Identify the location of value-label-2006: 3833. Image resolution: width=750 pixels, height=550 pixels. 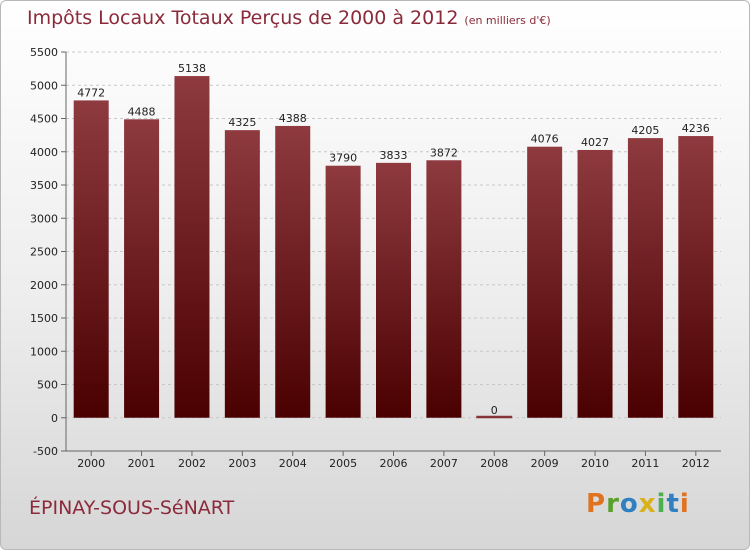
(394, 155).